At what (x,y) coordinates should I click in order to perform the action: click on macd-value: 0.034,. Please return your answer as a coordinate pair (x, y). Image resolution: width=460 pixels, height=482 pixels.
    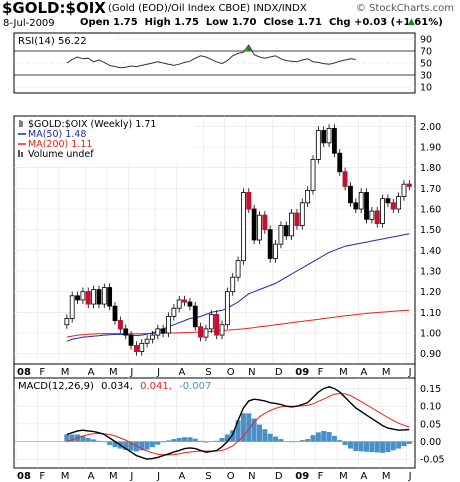
    Looking at the image, I should click on (117, 386).